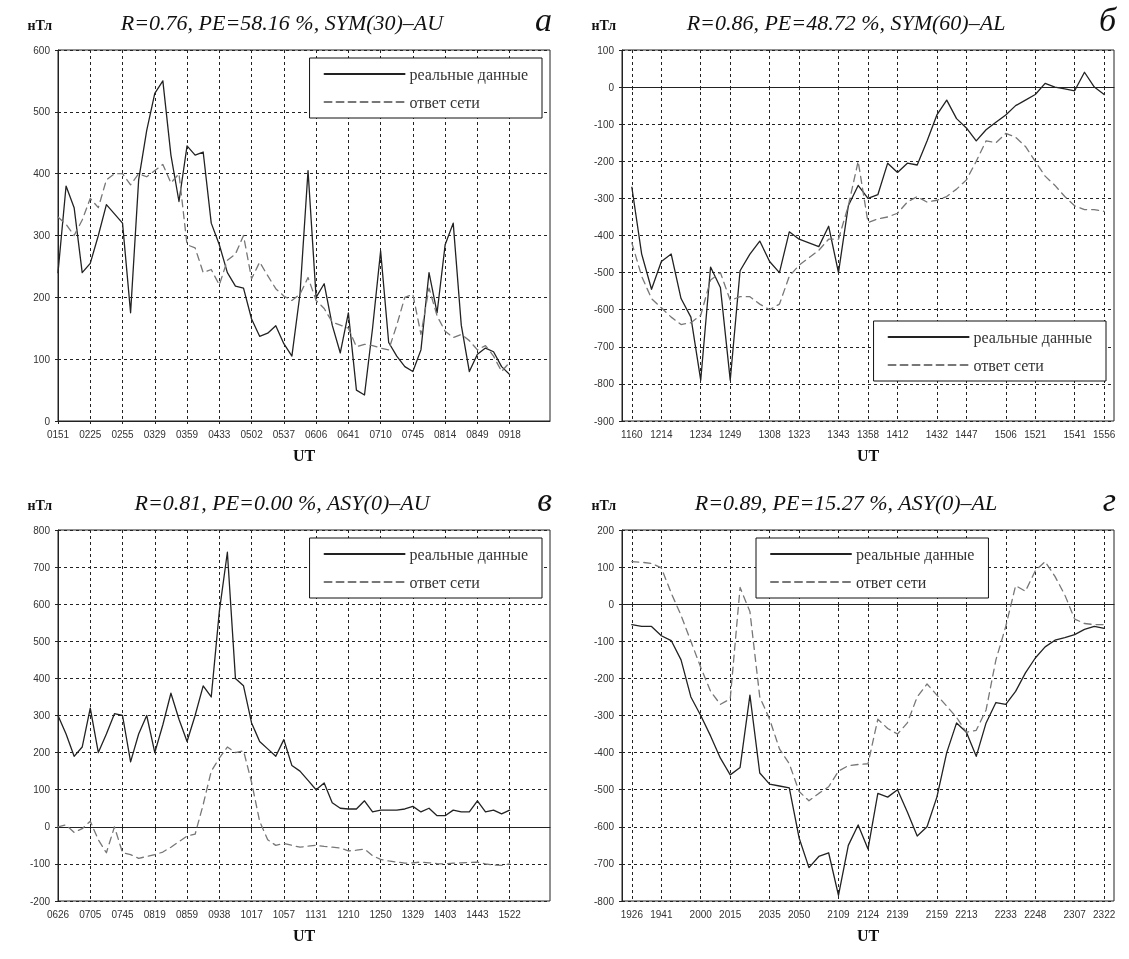  Describe the element at coordinates (937, 913) in the screenshot. I see `x-tick-label: 2159` at that location.